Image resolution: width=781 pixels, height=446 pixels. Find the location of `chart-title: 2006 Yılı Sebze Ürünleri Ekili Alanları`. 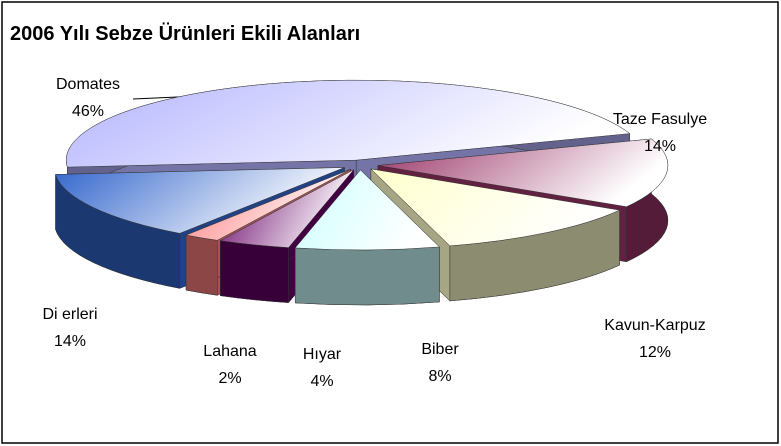

chart-title: 2006 Yılı Sebze Ürünleri Ekili Alanları is located at coordinates (185, 33).